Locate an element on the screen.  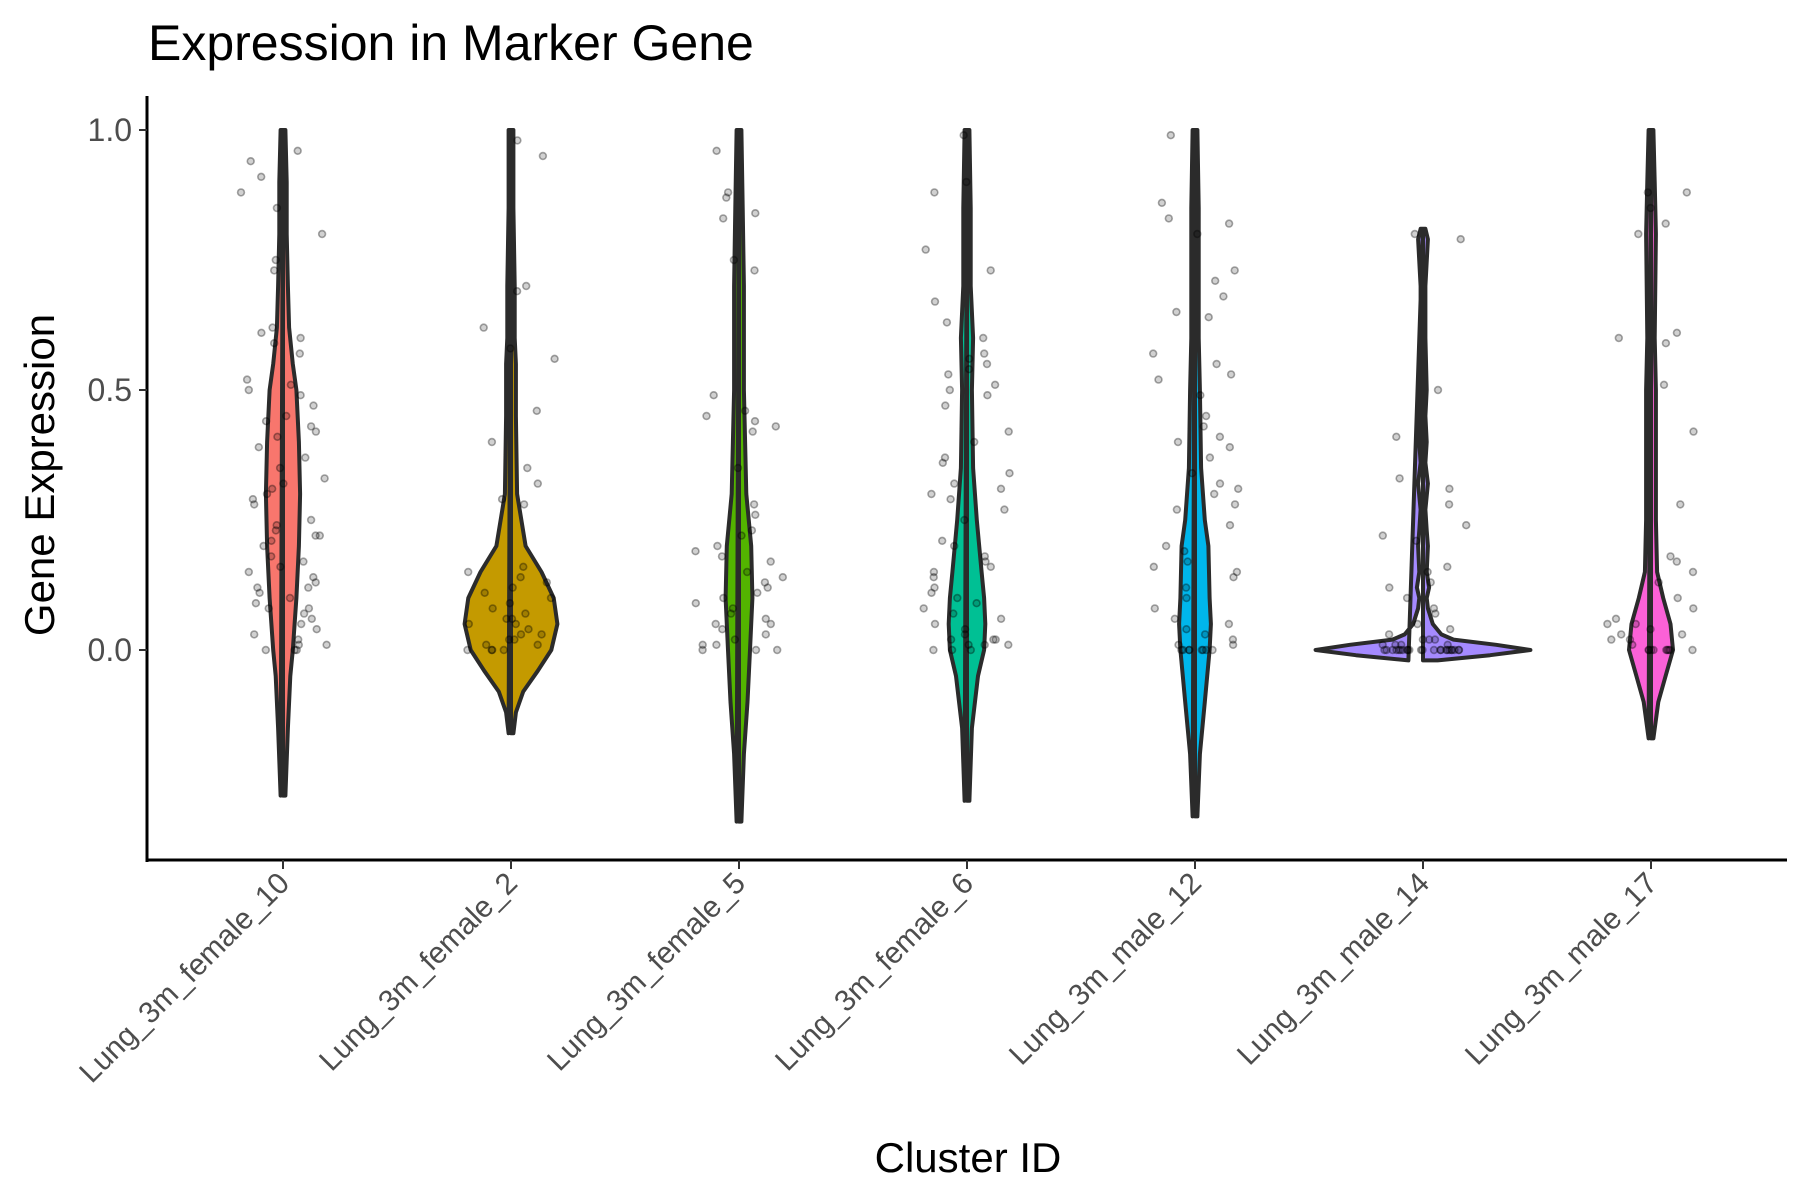
x-tick-label: Lung_3m_female_2 is located at coordinates (418, 972).